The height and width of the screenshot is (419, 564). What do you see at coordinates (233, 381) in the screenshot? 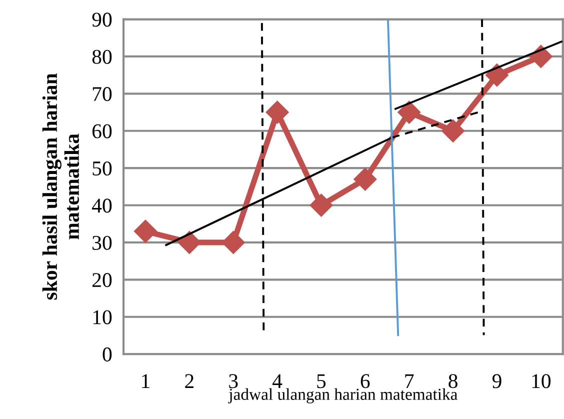
I see `x-tick-label: 3` at bounding box center [233, 381].